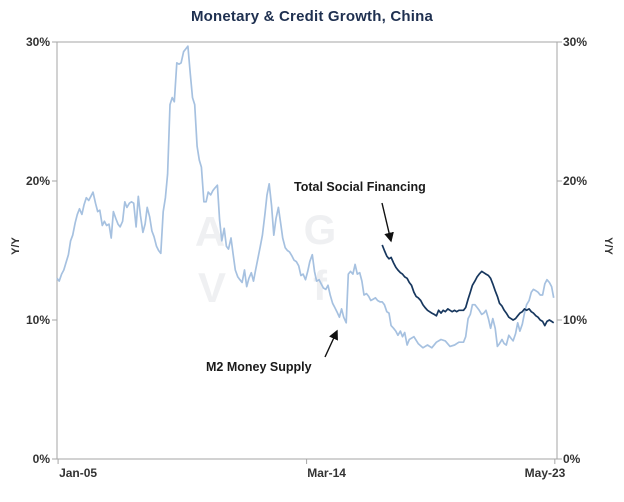  I want to click on annotation-total-social-financing: Total Social Financing, so click(360, 187).